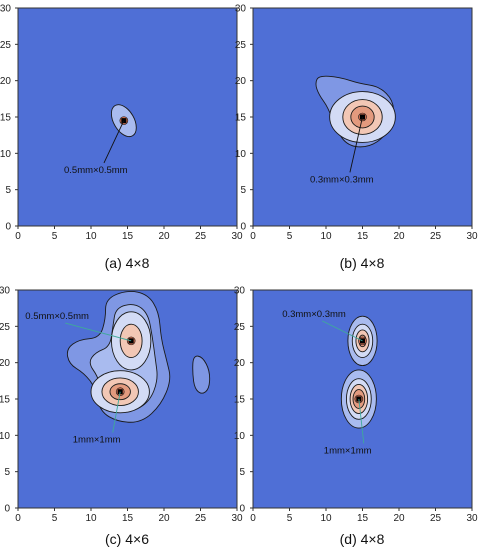  I want to click on panel-caption: (d) 4×8, so click(362, 539).